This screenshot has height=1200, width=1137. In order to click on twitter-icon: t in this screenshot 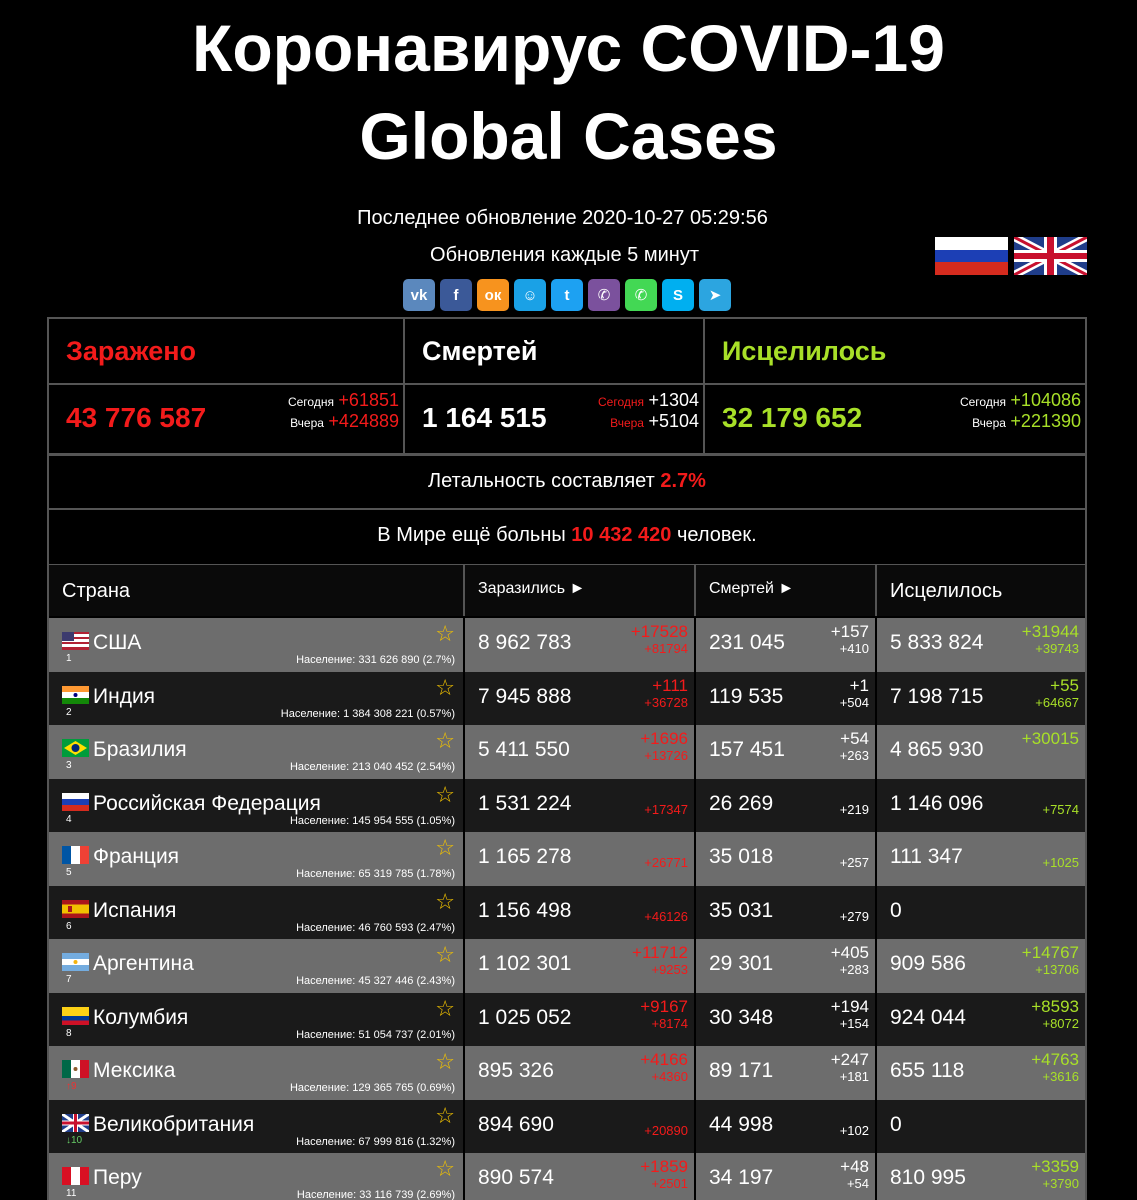, I will do `click(567, 295)`.